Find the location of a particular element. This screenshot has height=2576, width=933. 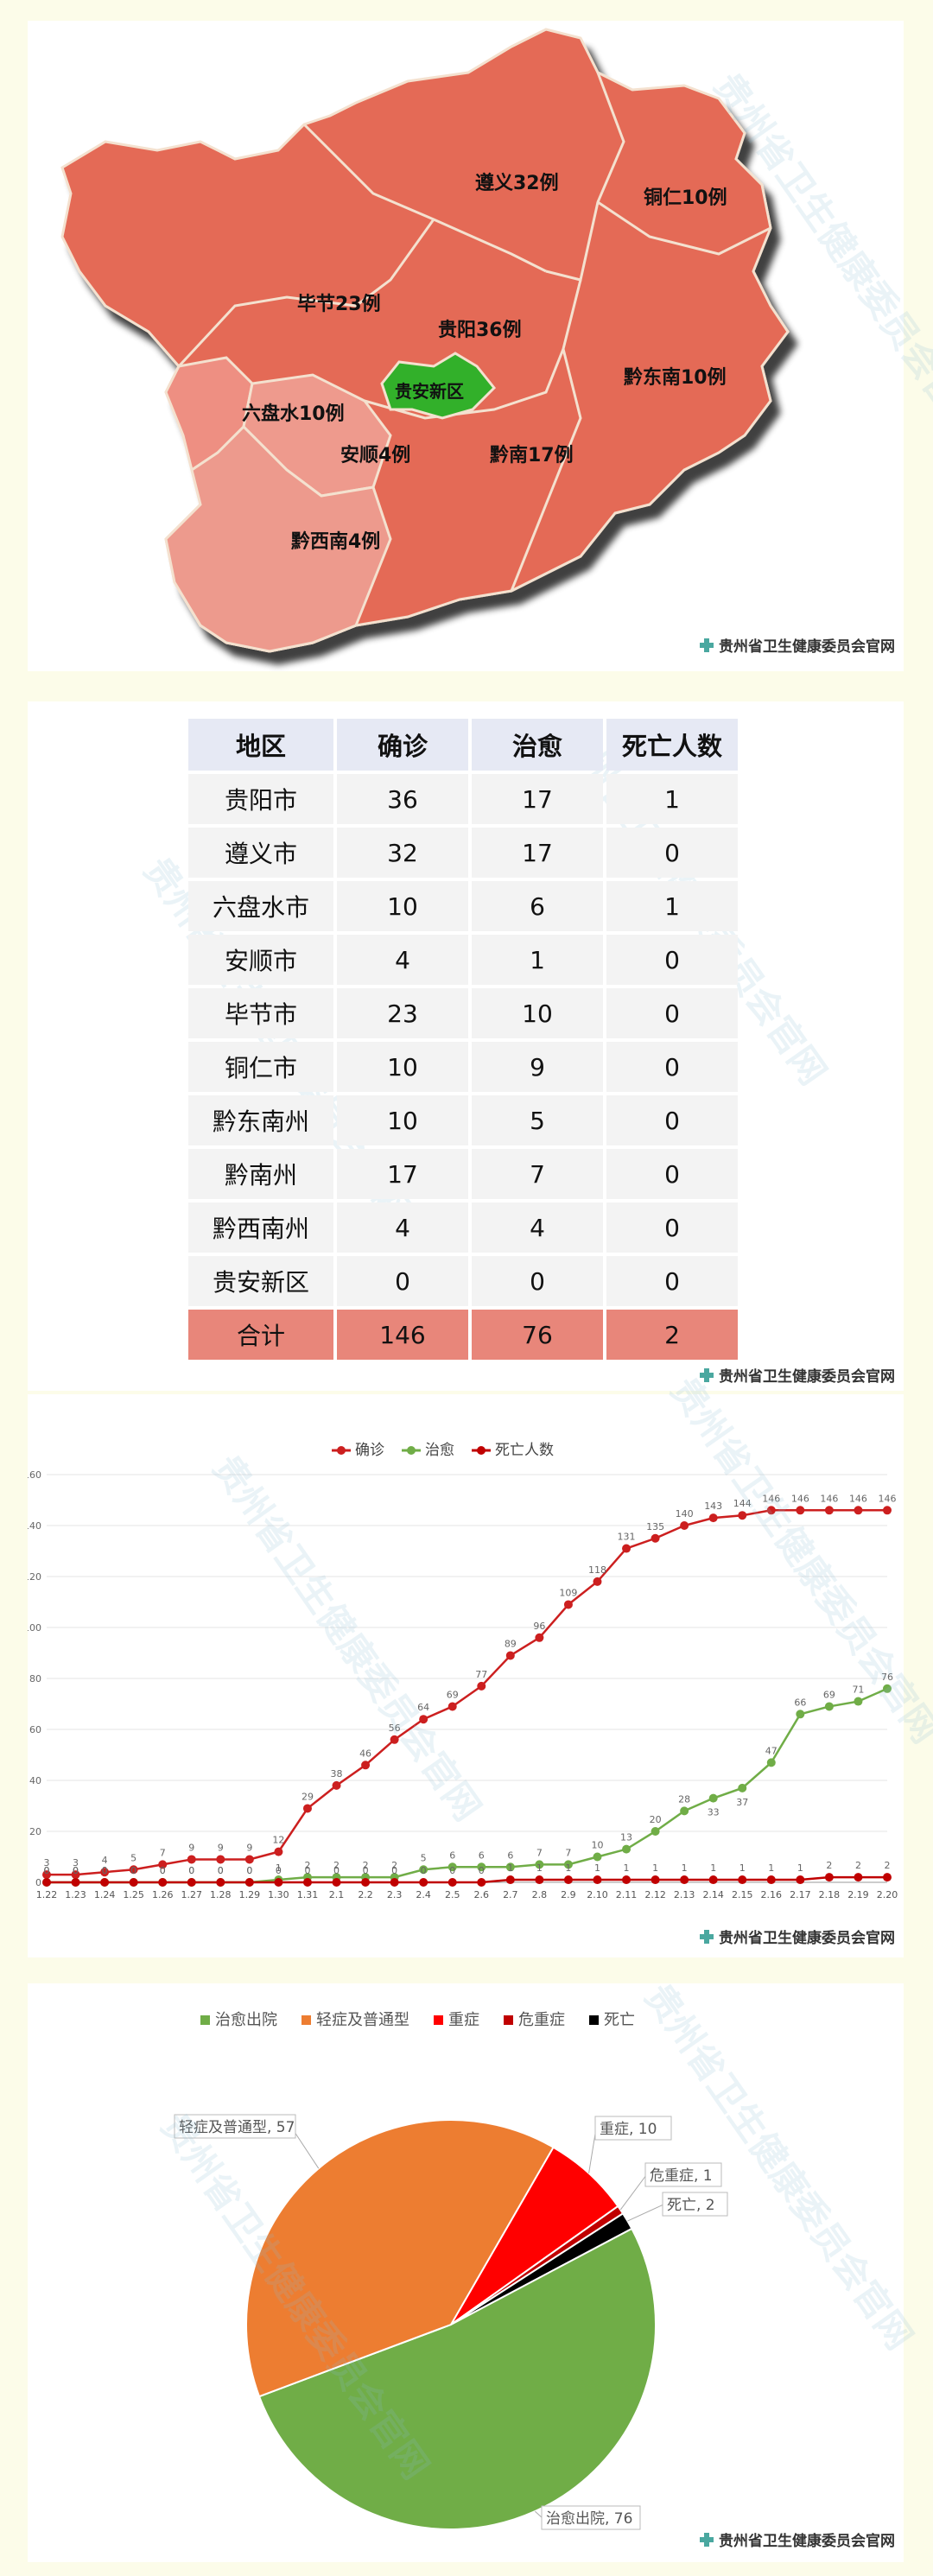

legend-swatch is located at coordinates (205, 2020).